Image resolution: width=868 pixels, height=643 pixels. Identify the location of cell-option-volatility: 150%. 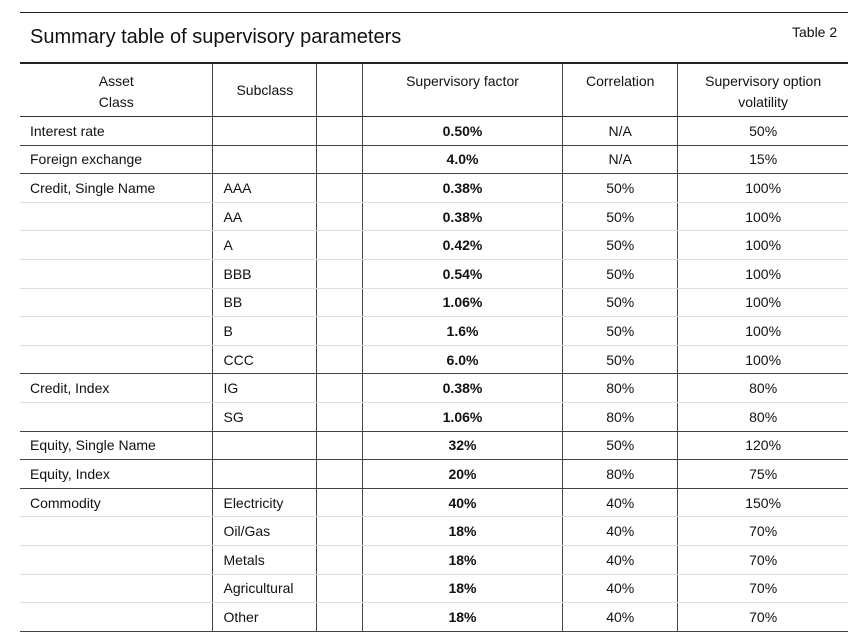
(762, 503).